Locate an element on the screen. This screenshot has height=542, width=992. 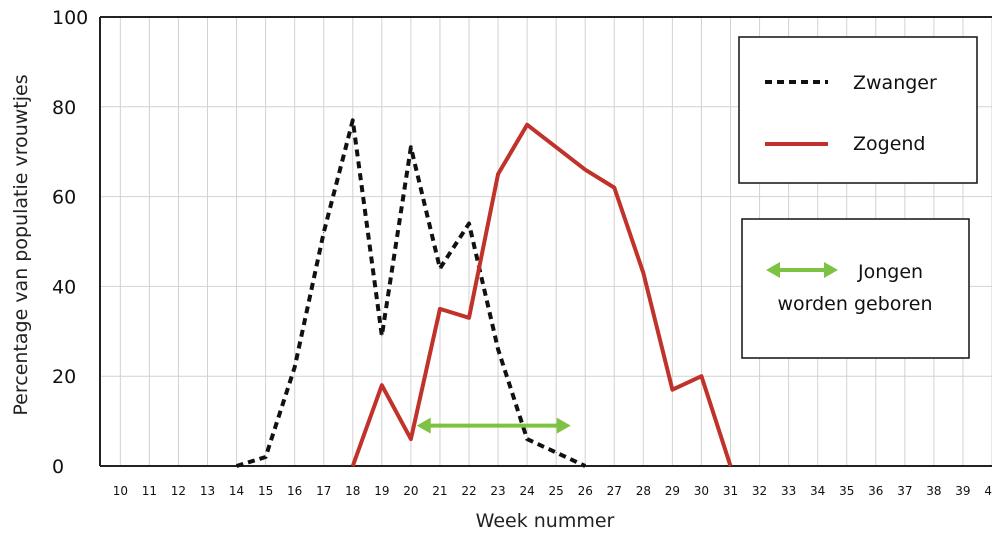
x-tick-label: 26 is located at coordinates (585, 491).